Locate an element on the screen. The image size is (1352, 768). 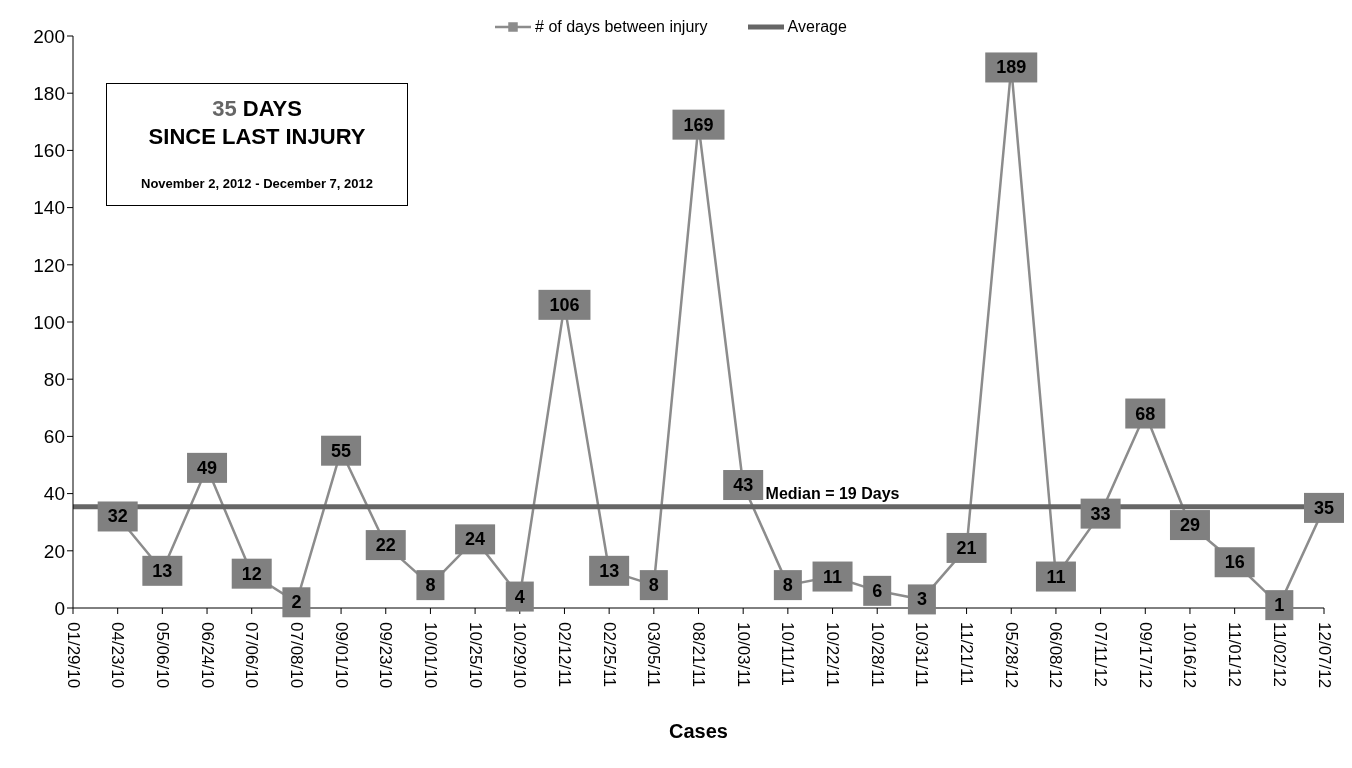
x-tick-label: 02/25/11 is located at coordinates (609, 654).